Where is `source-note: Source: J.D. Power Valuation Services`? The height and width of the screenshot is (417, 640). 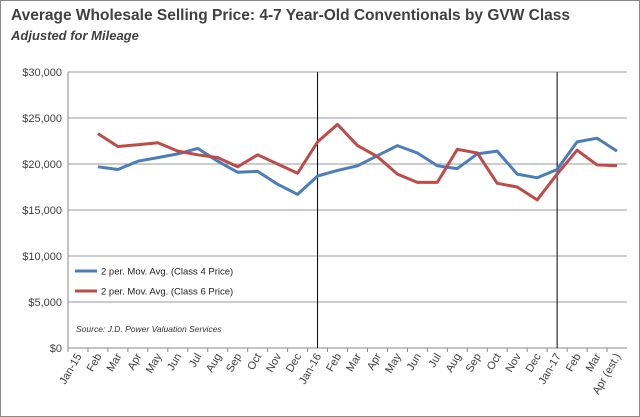
source-note: Source: J.D. Power Valuation Services is located at coordinates (149, 329).